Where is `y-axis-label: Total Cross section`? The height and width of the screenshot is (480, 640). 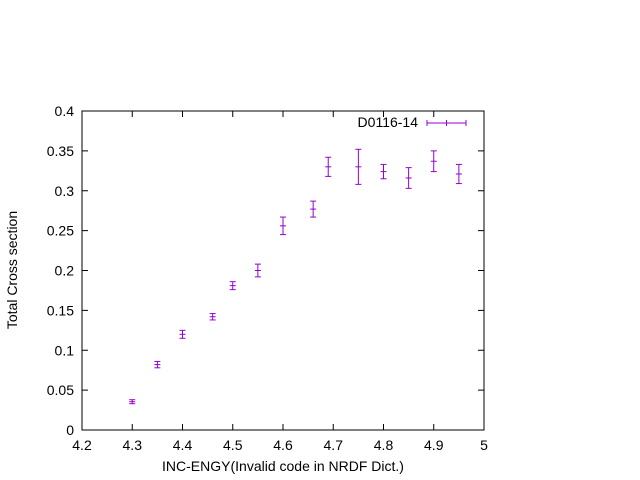 y-axis-label: Total Cross section is located at coordinates (12, 270).